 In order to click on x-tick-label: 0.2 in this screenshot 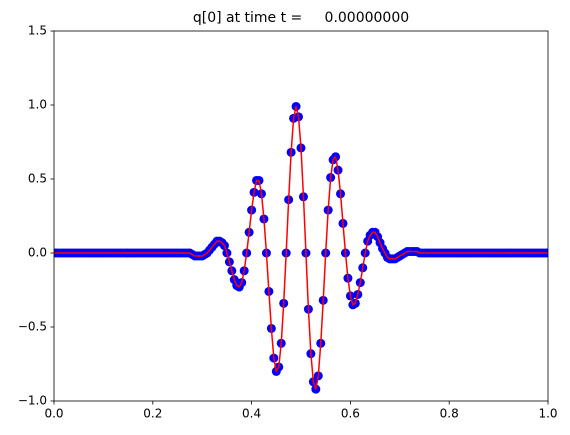, I will do `click(152, 414)`.